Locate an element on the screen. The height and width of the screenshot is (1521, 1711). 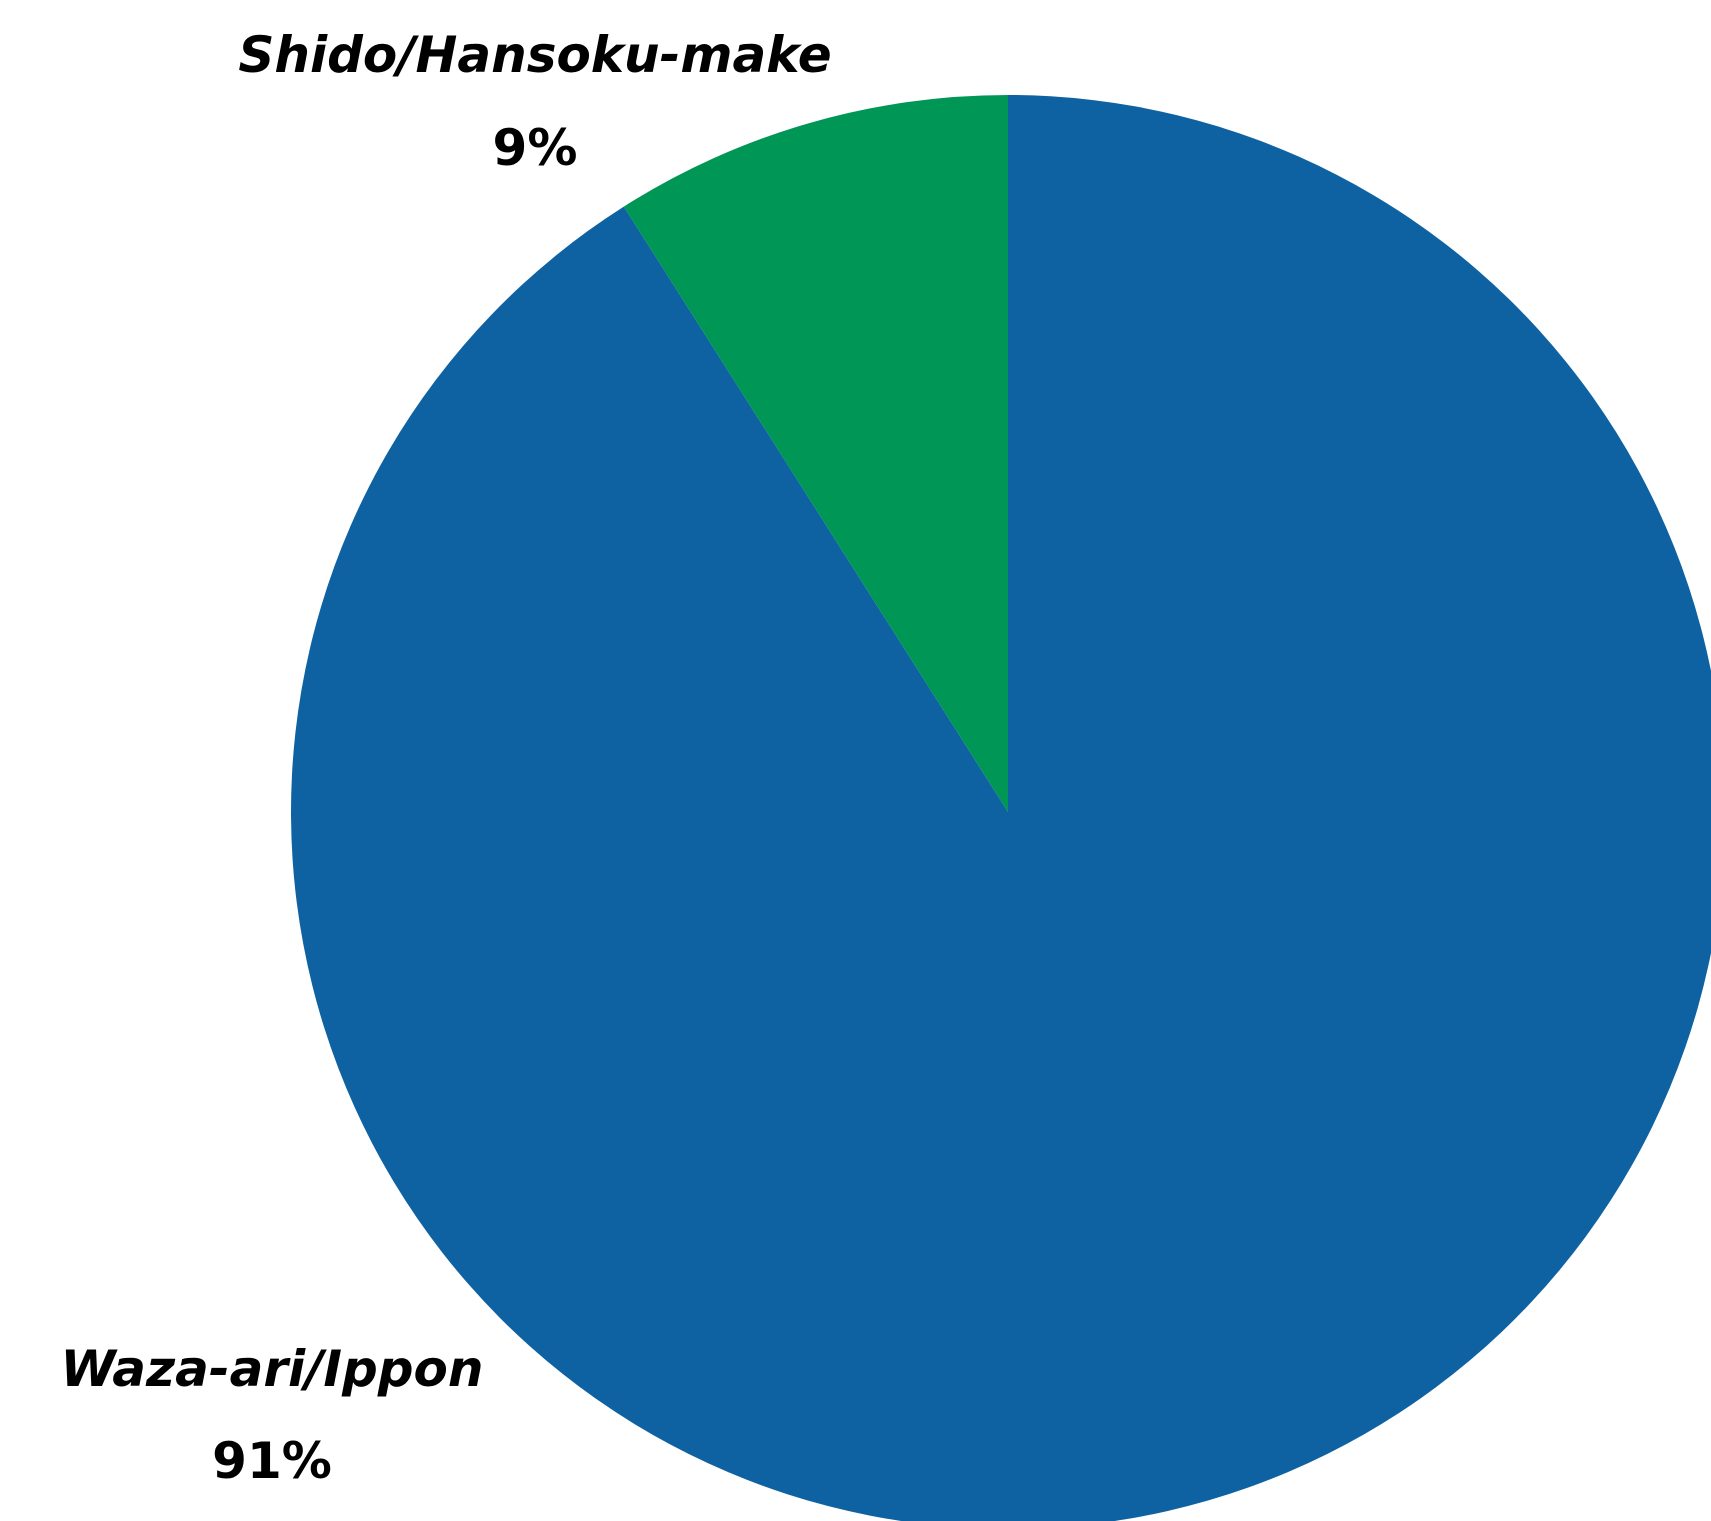
data-label-shido: Shido/Hansoku-make 9% is located at coordinates (534, 101).